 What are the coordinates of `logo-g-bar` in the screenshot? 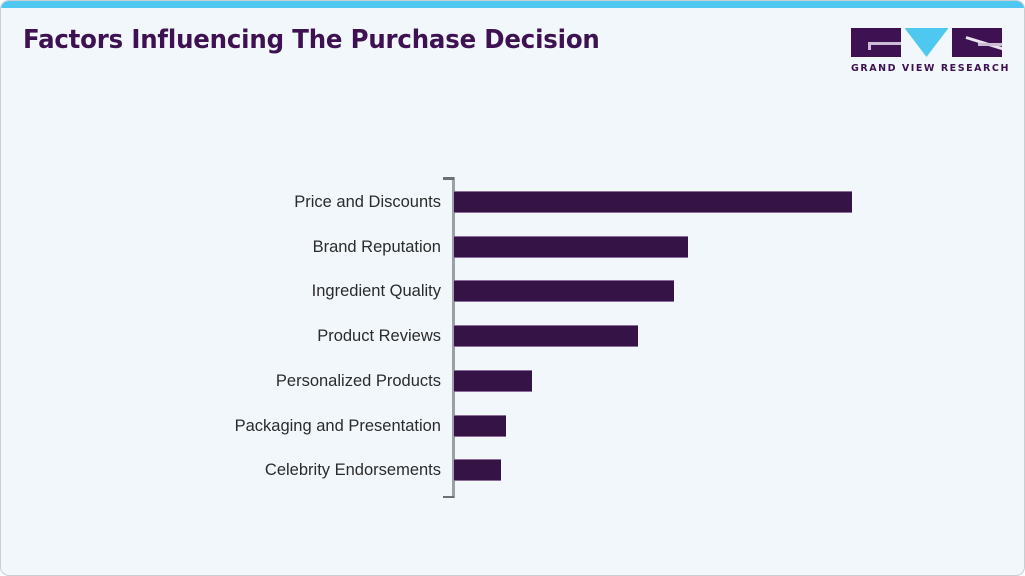 It's located at (884, 43).